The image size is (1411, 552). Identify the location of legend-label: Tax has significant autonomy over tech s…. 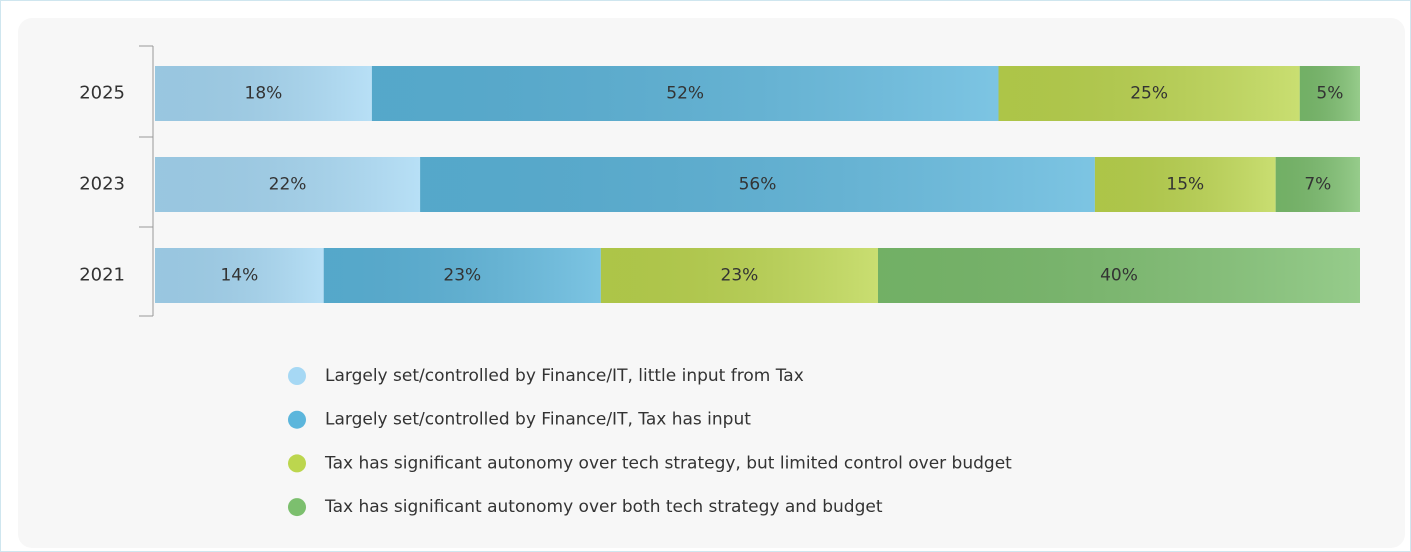
(668, 463).